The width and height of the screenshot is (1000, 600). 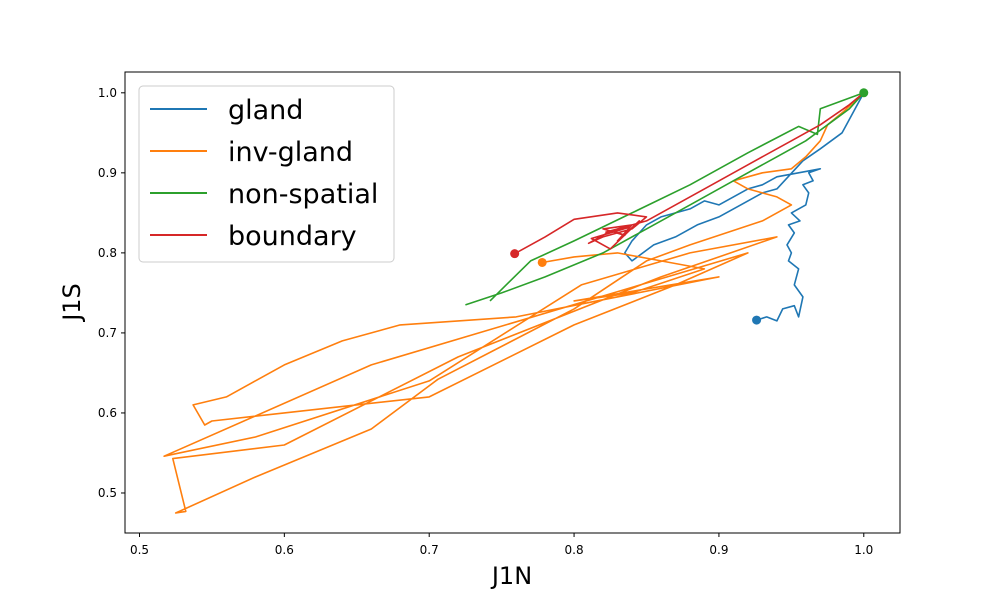 I want to click on y-axis-ticks: 0.5 0.6 0.7 0.8 0.9 1.0, so click(x=111, y=293).